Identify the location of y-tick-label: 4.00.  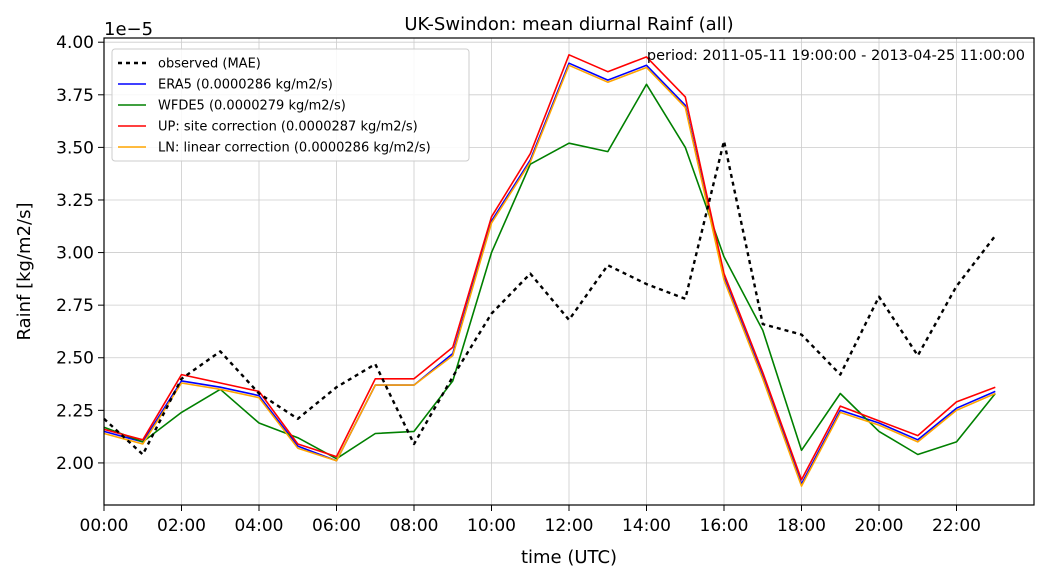
(75, 43).